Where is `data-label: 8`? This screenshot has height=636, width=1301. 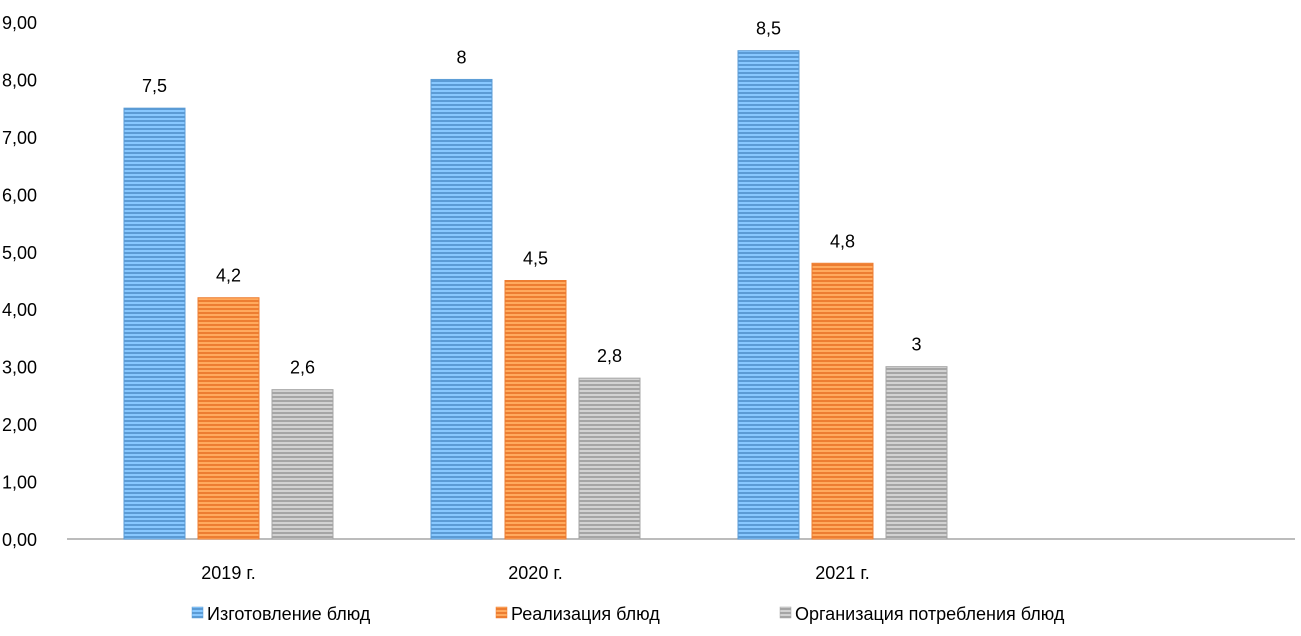 data-label: 8 is located at coordinates (461, 57).